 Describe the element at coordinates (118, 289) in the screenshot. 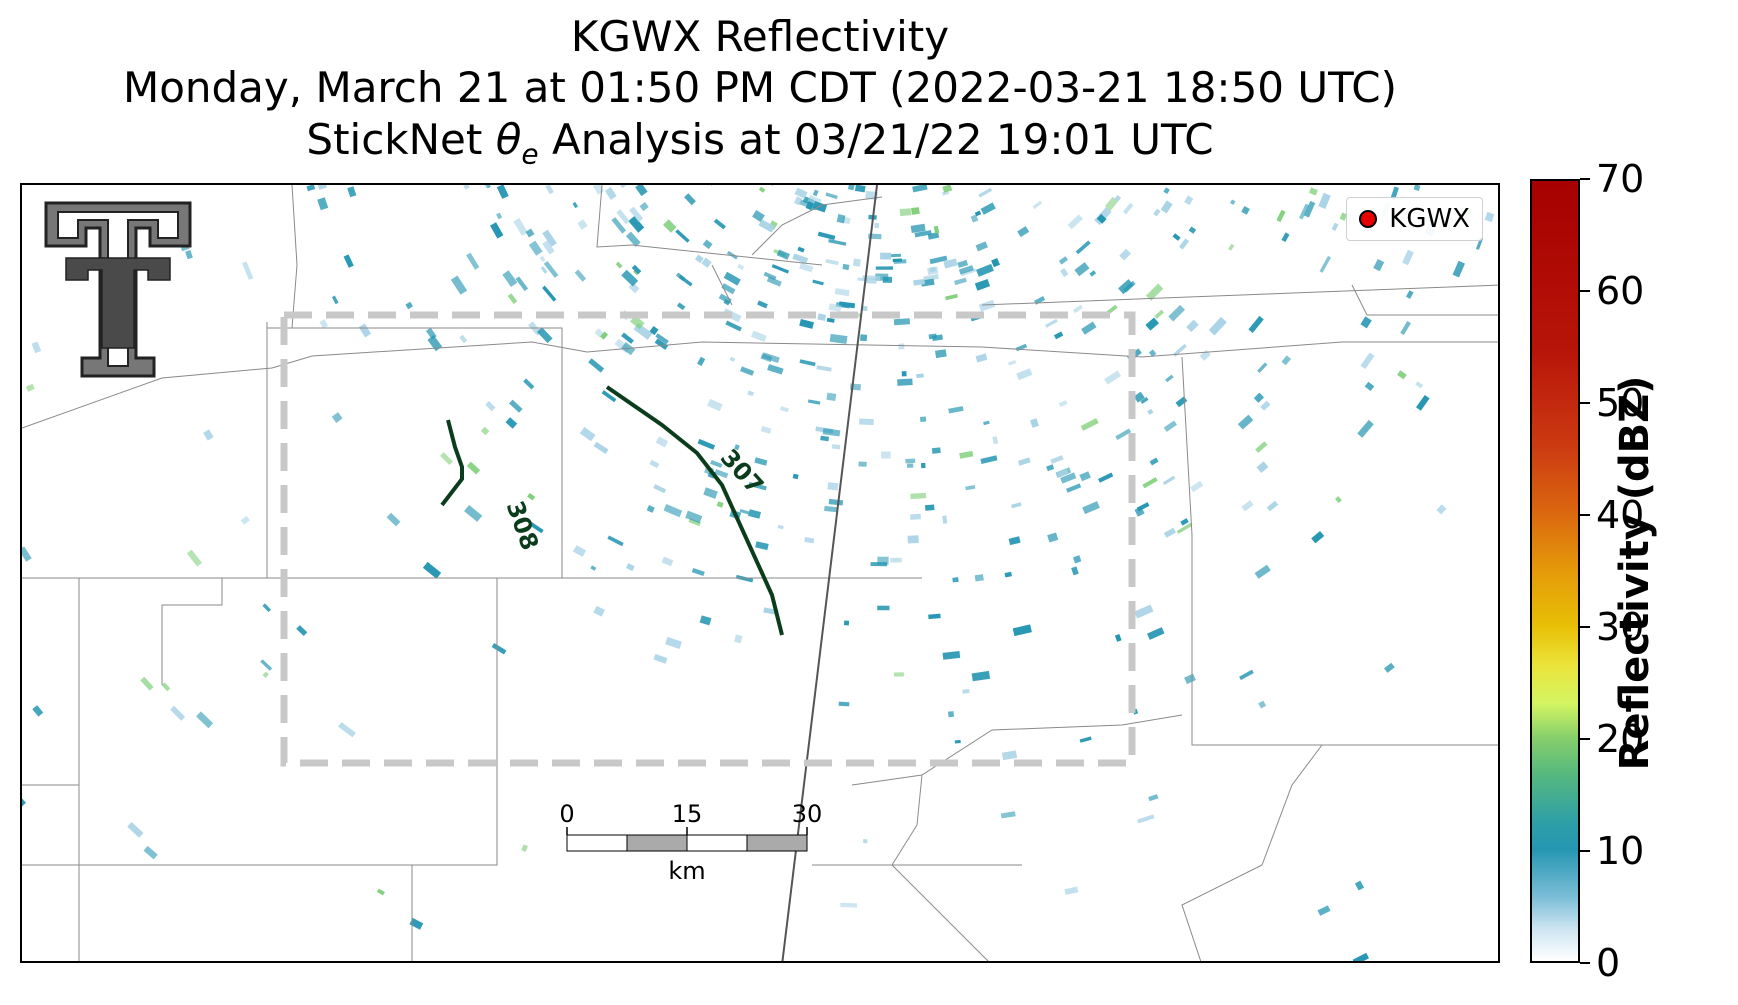

I see `texas-tech-logo` at that location.